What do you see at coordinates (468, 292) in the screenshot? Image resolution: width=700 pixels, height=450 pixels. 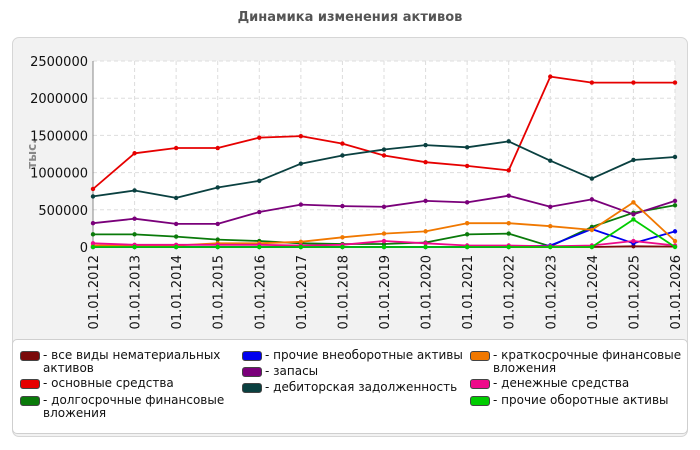 I see `x-tick-label: 01.01.2021` at bounding box center [468, 292].